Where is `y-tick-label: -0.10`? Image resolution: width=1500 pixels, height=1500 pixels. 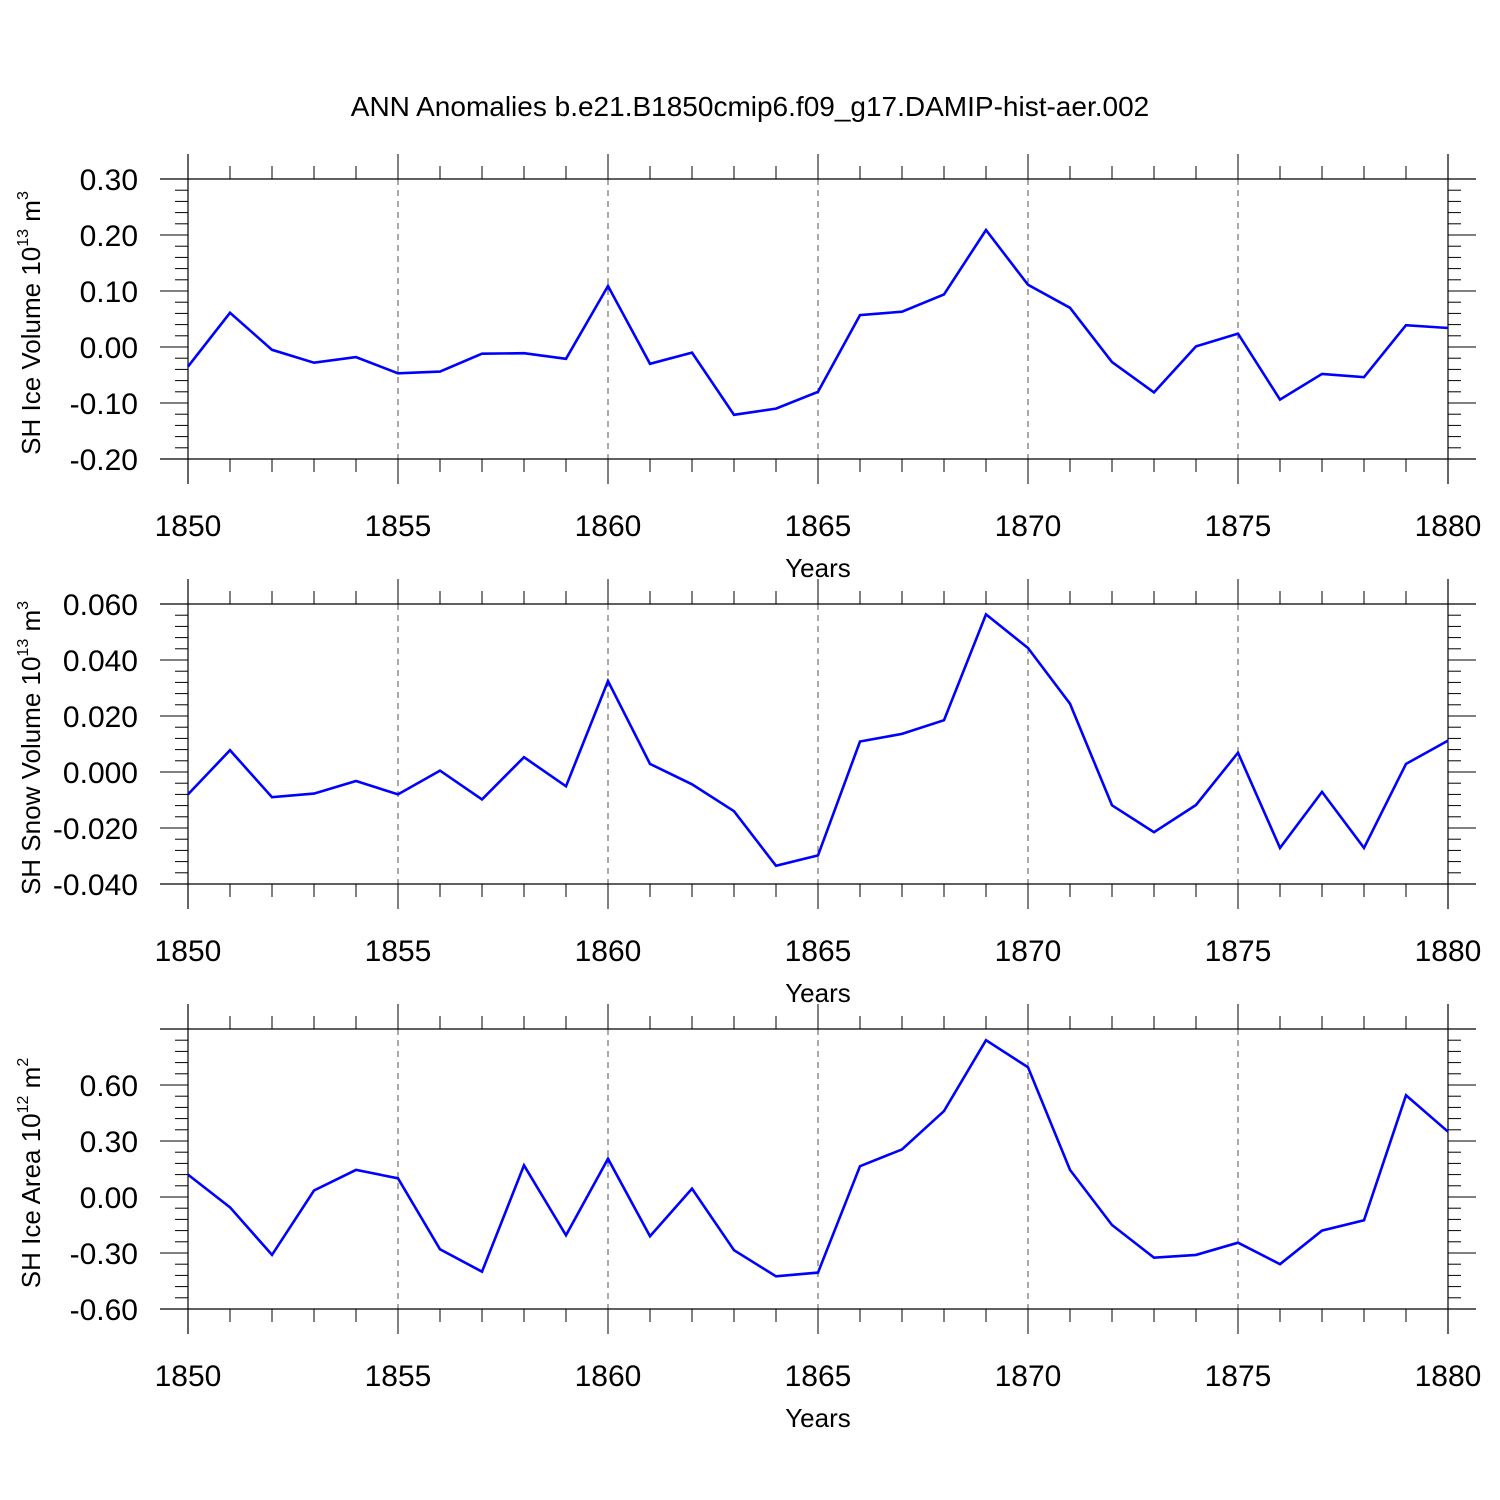
y-tick-label: -0.10 is located at coordinates (104, 404).